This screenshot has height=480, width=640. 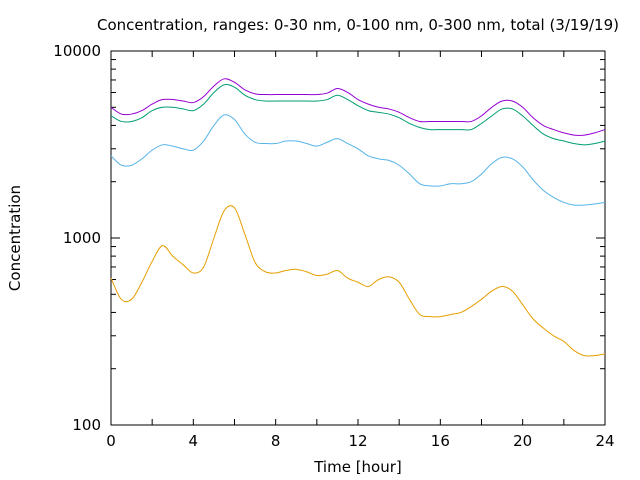 I want to click on y-tick-label: 100, so click(x=86, y=425).